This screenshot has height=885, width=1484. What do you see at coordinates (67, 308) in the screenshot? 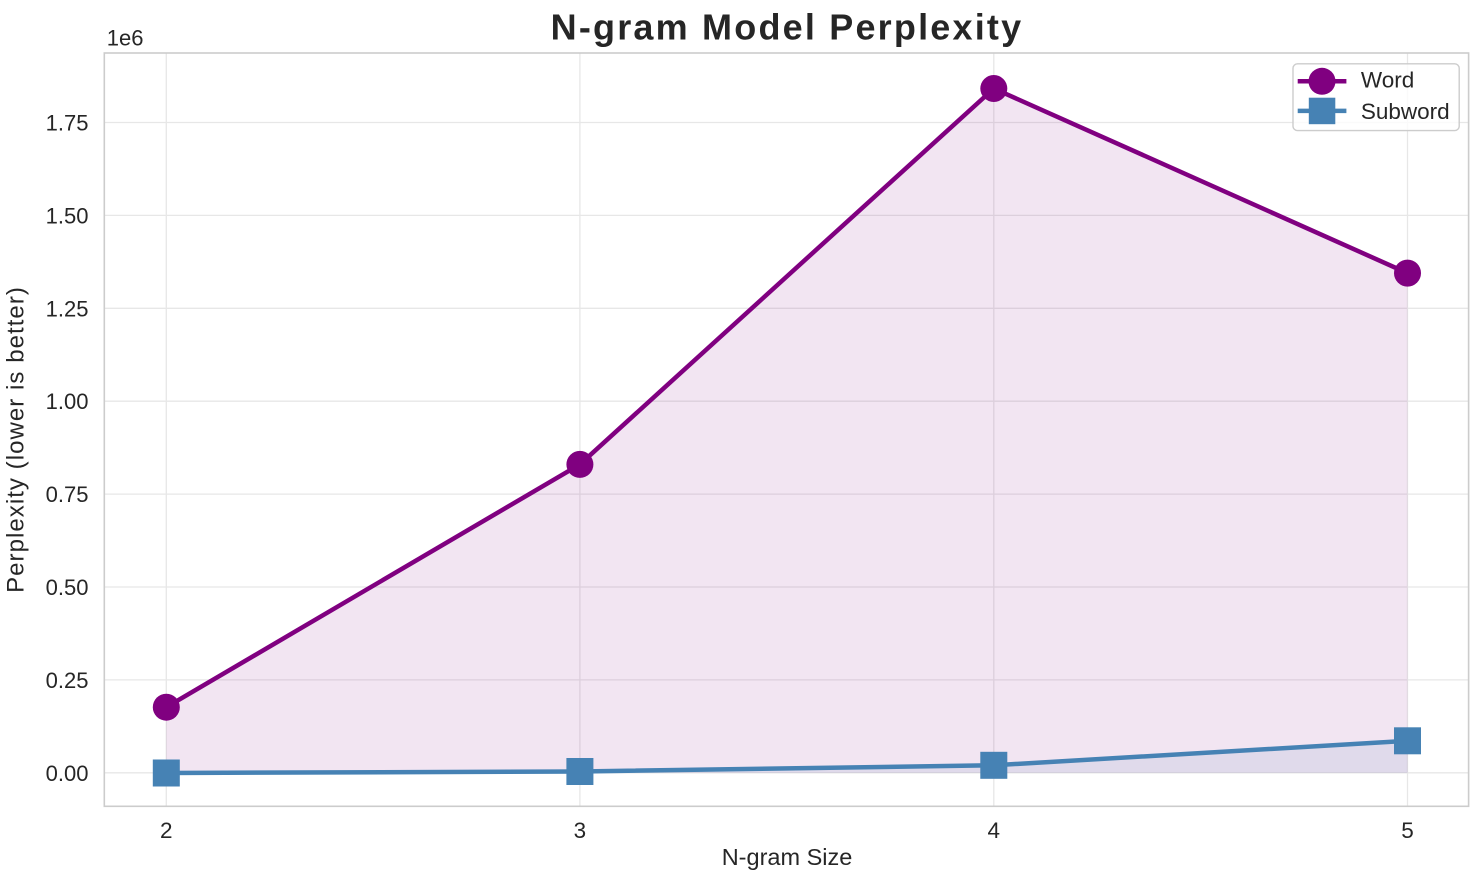
I see `svg-text: 1.25` at bounding box center [67, 308].